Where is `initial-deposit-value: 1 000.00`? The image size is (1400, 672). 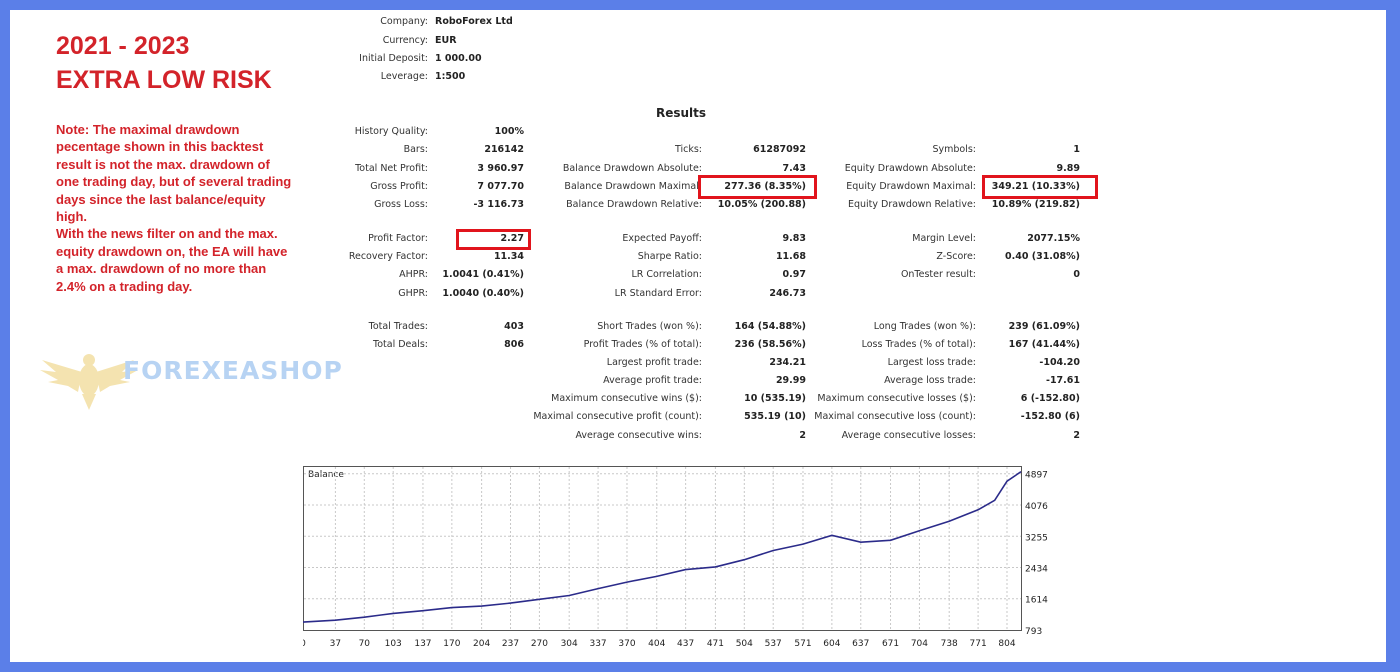 initial-deposit-value: 1 000.00 is located at coordinates (458, 58).